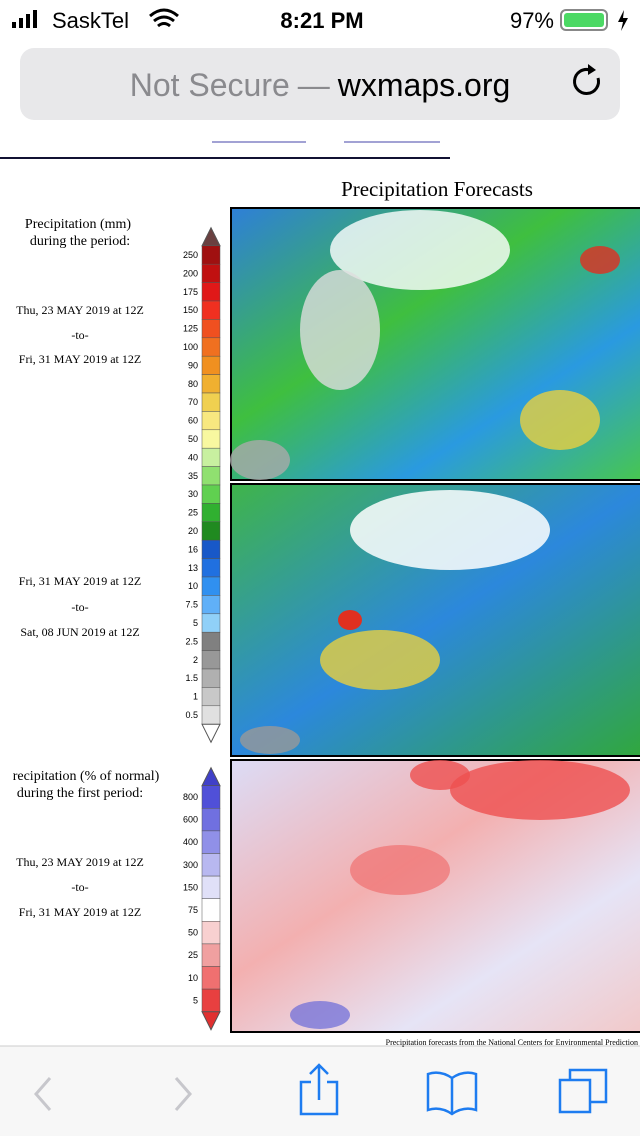  I want to click on colorbar-label: 2, so click(195, 660).